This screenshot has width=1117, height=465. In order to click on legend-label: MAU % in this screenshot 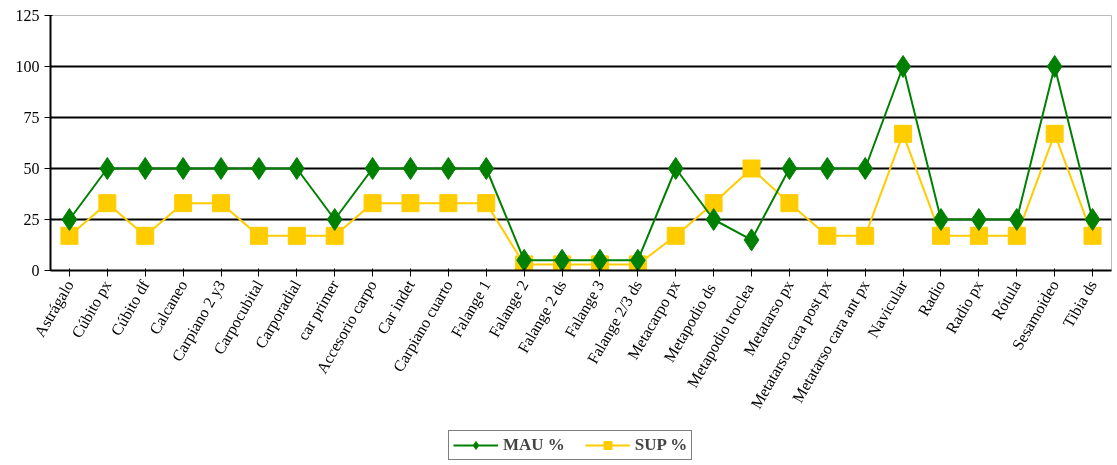, I will do `click(534, 445)`.